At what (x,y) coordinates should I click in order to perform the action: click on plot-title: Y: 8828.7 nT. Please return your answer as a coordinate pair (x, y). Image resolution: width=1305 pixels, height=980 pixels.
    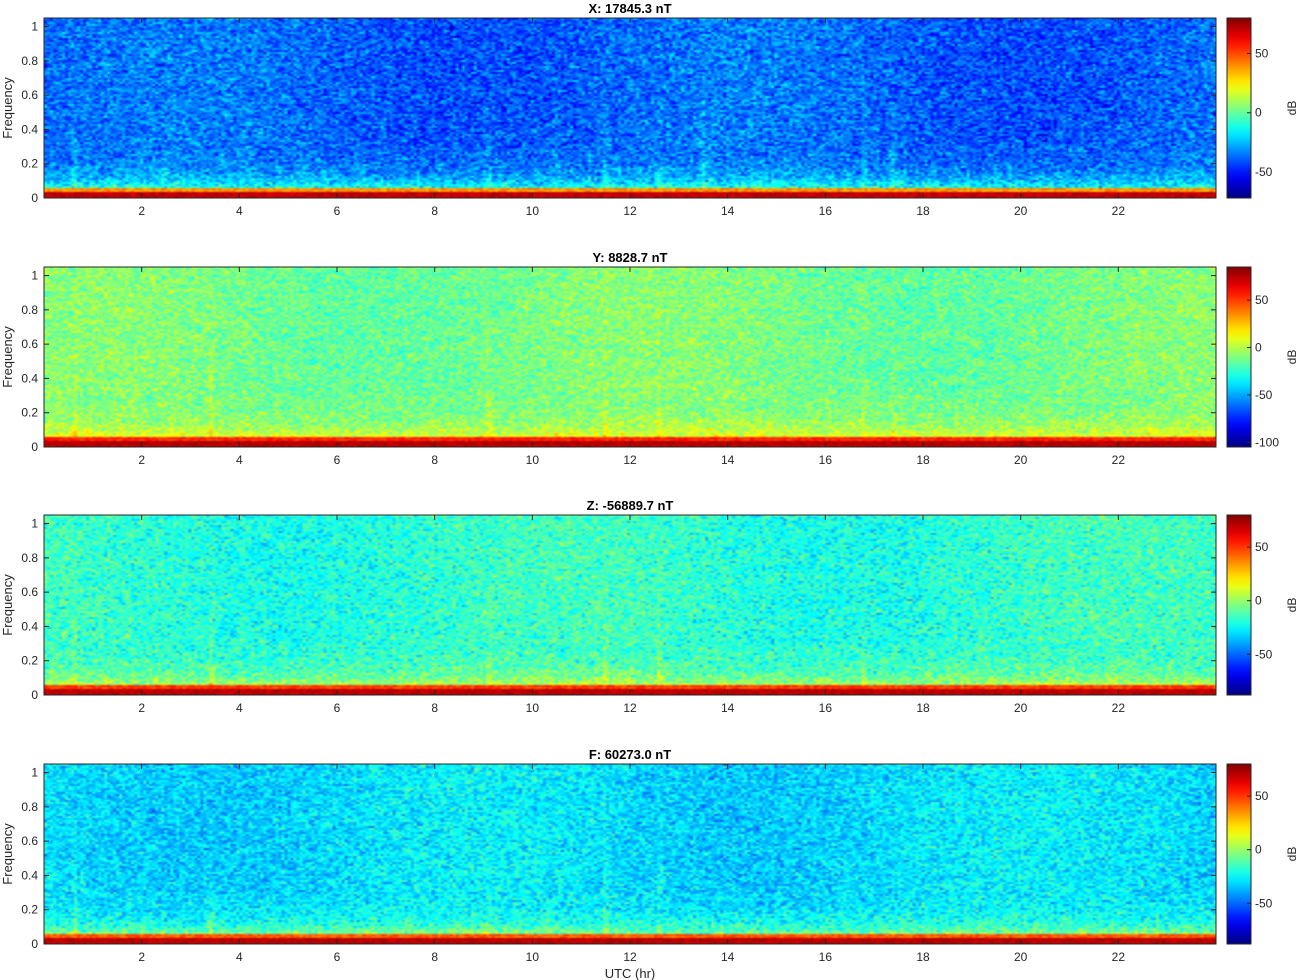
    Looking at the image, I should click on (630, 257).